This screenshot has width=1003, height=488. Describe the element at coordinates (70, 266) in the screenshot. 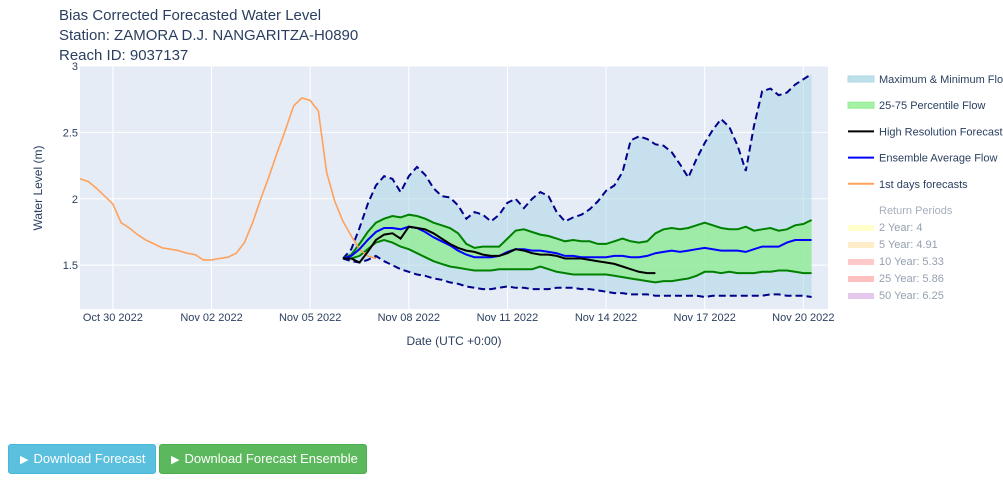

I see `y-tick-label: 1.5` at that location.